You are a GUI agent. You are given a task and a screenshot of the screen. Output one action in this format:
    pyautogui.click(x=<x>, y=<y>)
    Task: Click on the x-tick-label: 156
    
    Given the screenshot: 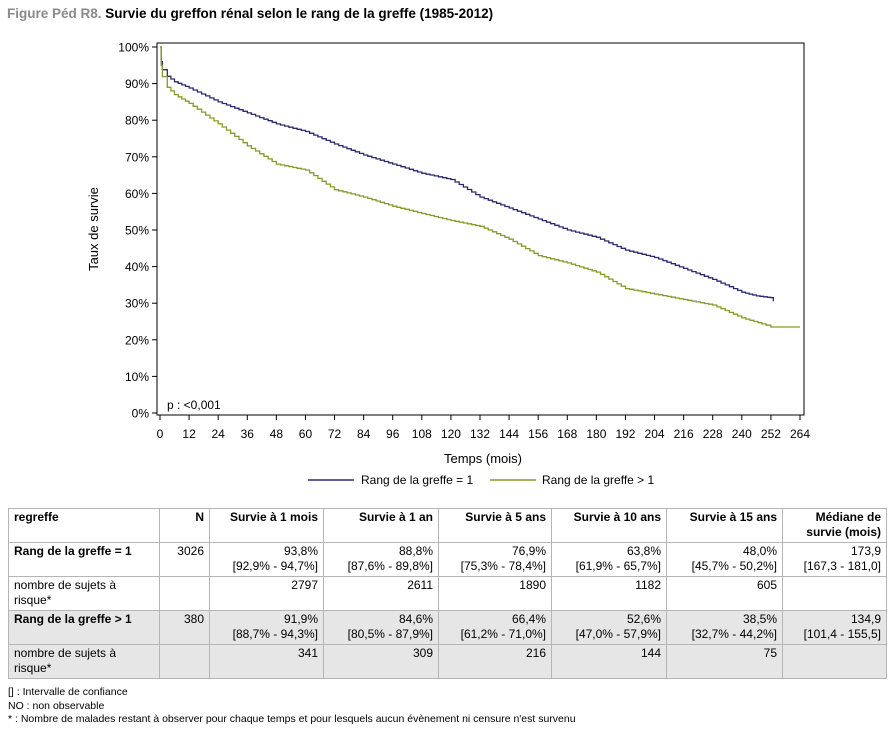 What is the action you would take?
    pyautogui.click(x=538, y=434)
    